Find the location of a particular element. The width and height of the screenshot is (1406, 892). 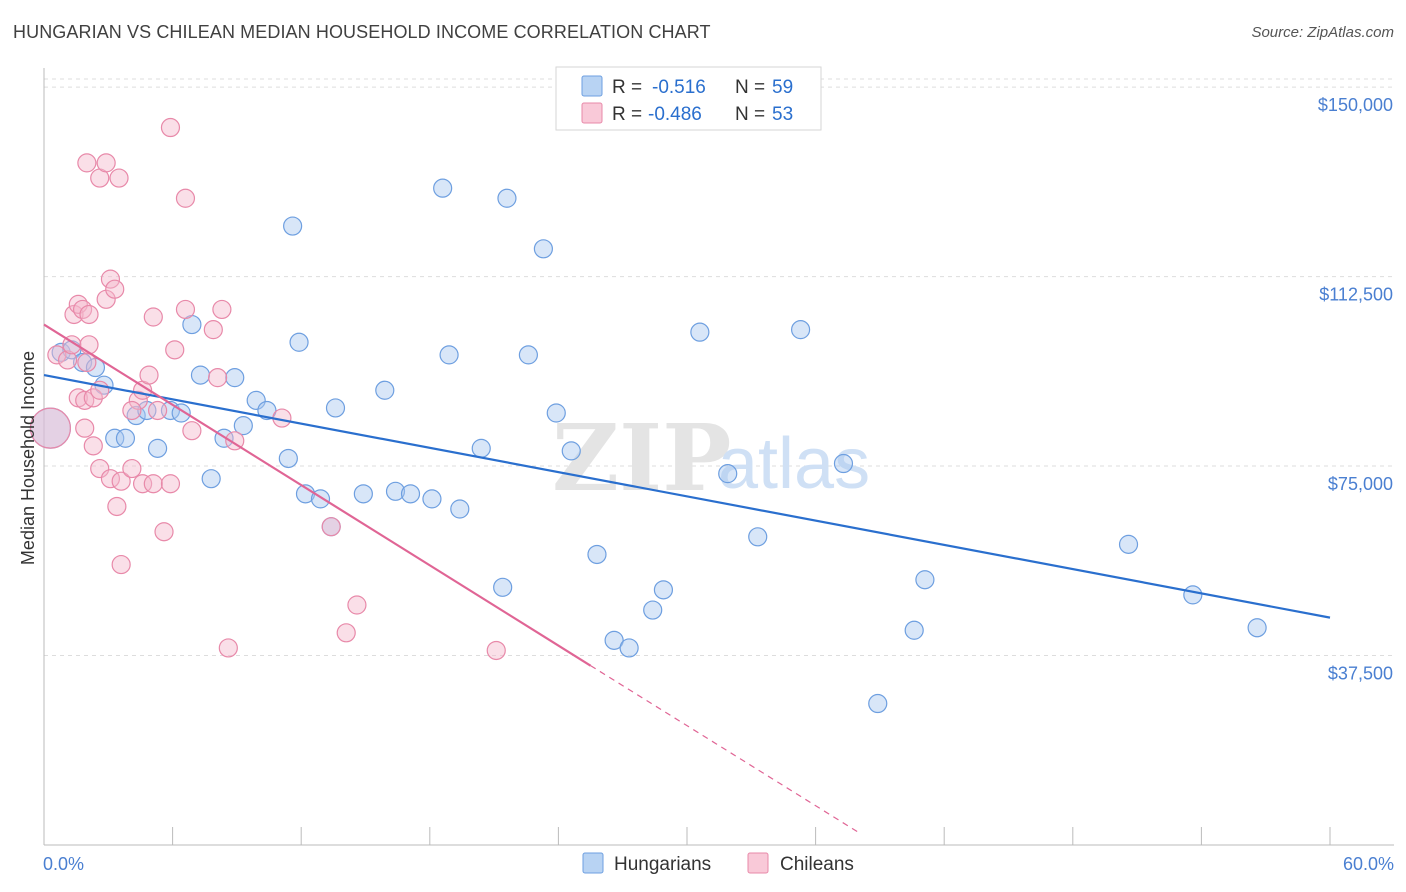

y-tick-label: $150,000 is located at coordinates (1355, 105).